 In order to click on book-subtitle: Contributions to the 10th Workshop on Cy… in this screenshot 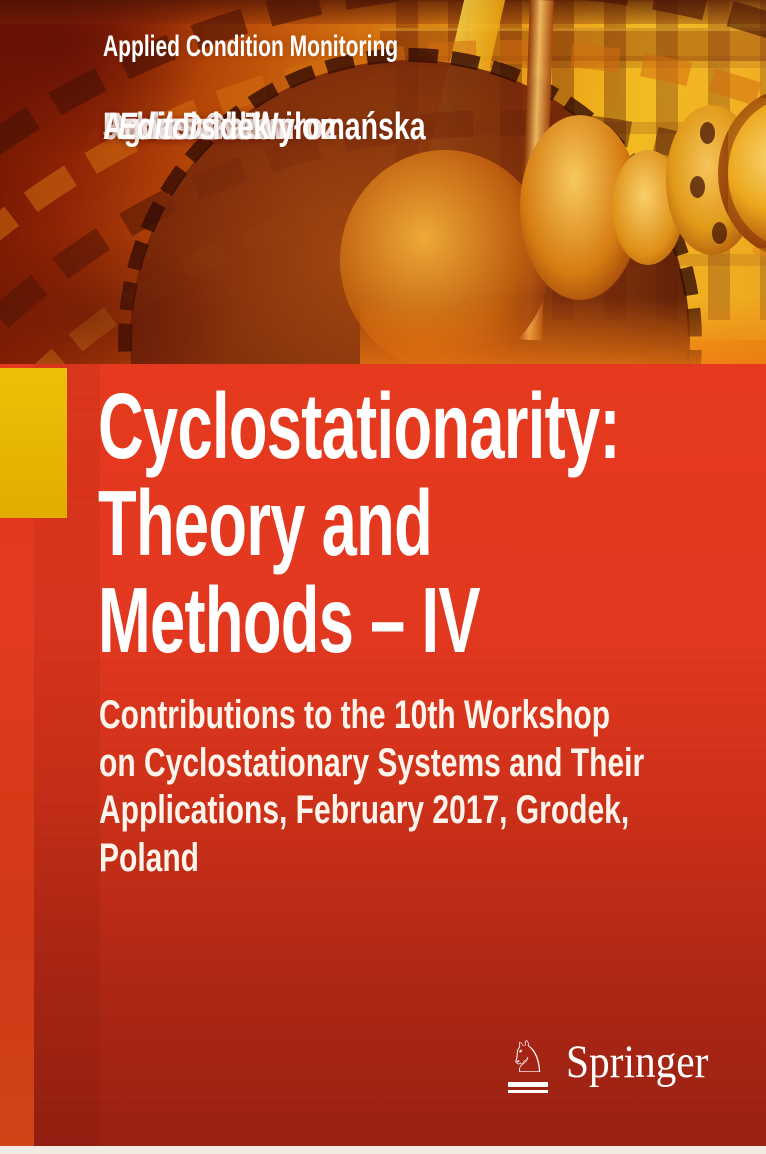, I will do `click(371, 787)`.